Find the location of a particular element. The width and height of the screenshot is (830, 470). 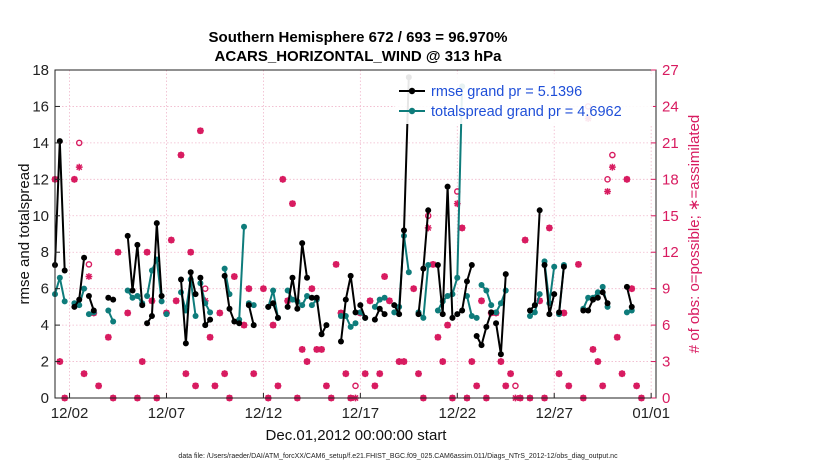

legend-rmse-label: rmse grand pr = 5.1396 is located at coordinates (506, 92).